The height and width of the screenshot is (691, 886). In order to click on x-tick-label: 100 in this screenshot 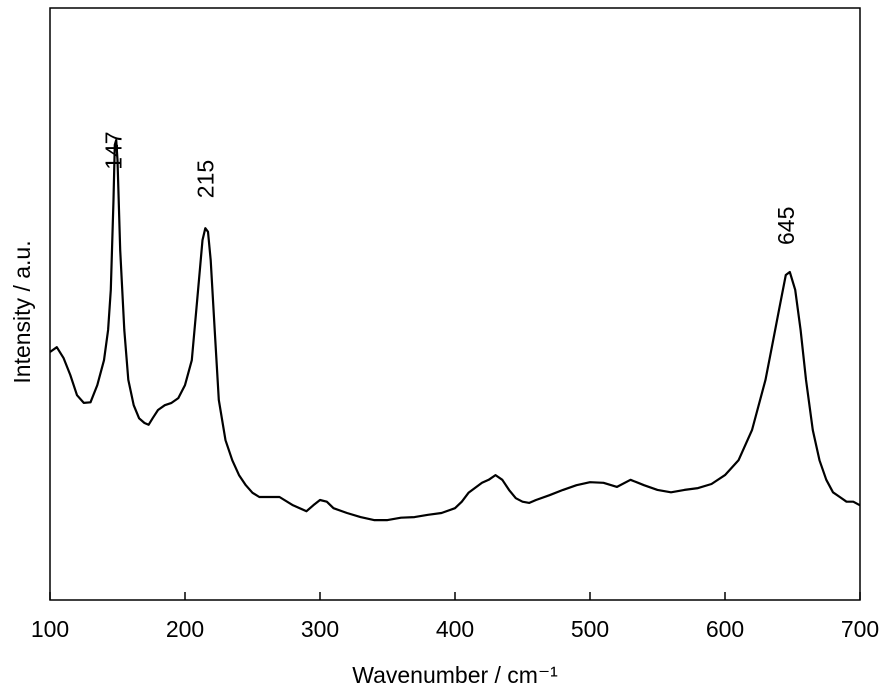, I will do `click(50, 629)`.